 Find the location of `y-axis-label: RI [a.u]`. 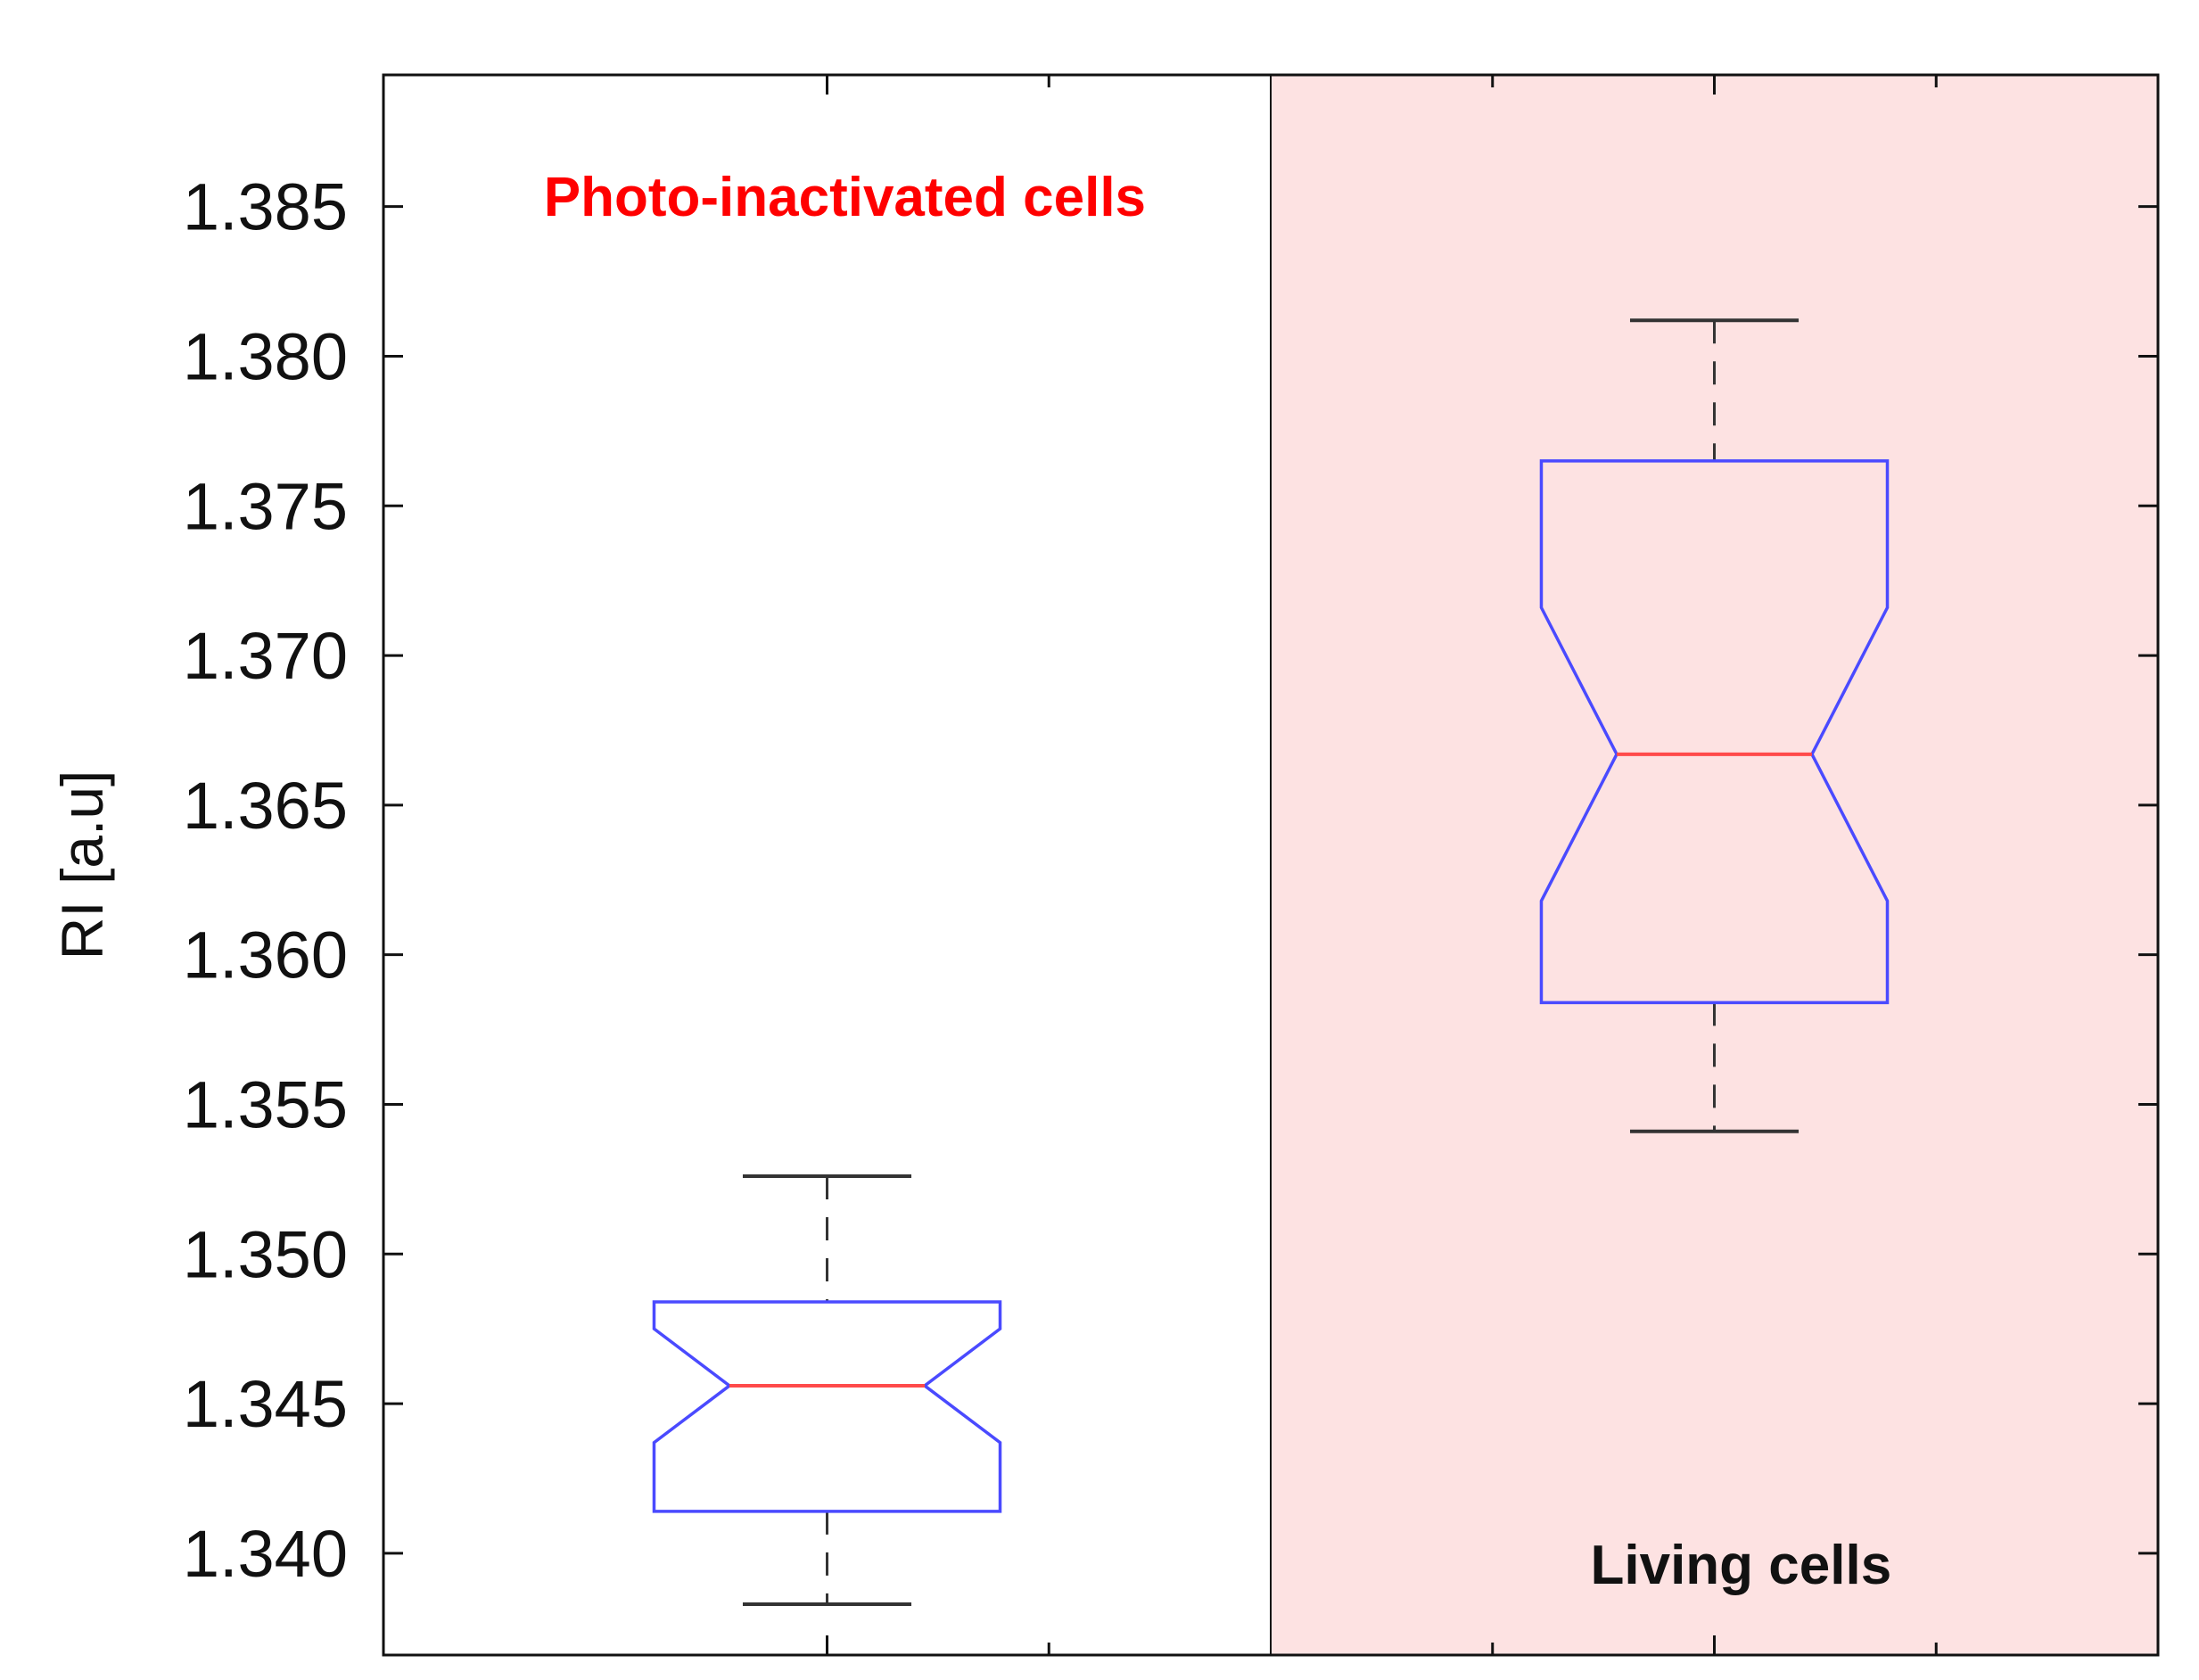

y-axis-label: RI [a.u] is located at coordinates (82, 865).